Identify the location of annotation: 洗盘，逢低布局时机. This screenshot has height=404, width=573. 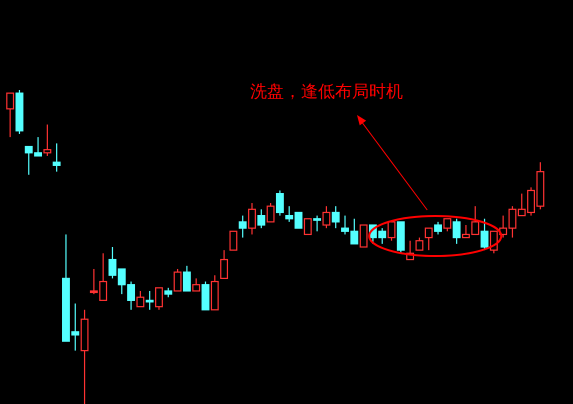
(326, 92).